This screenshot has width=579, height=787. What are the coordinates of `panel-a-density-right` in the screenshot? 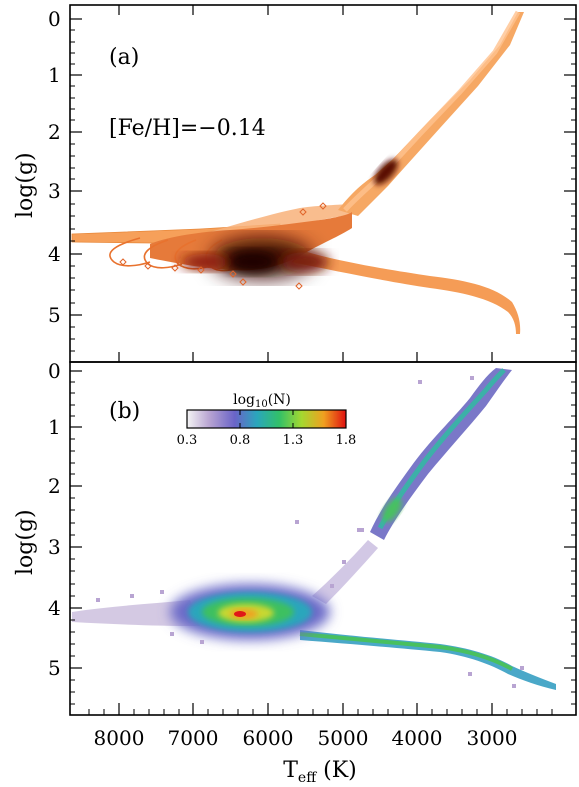 It's located at (305, 262).